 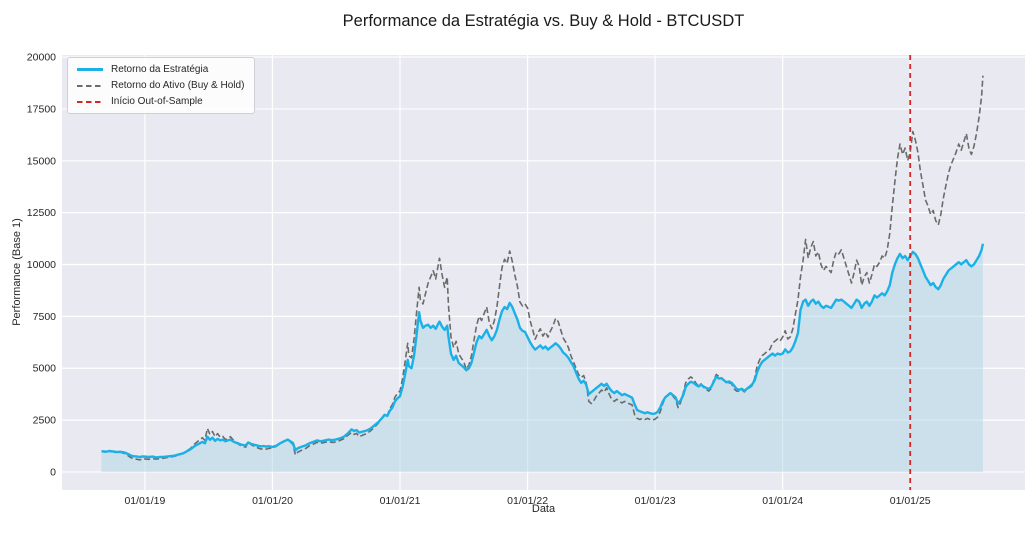 What do you see at coordinates (17, 272) in the screenshot?
I see `y-axis-label: Performance (Base 1)` at bounding box center [17, 272].